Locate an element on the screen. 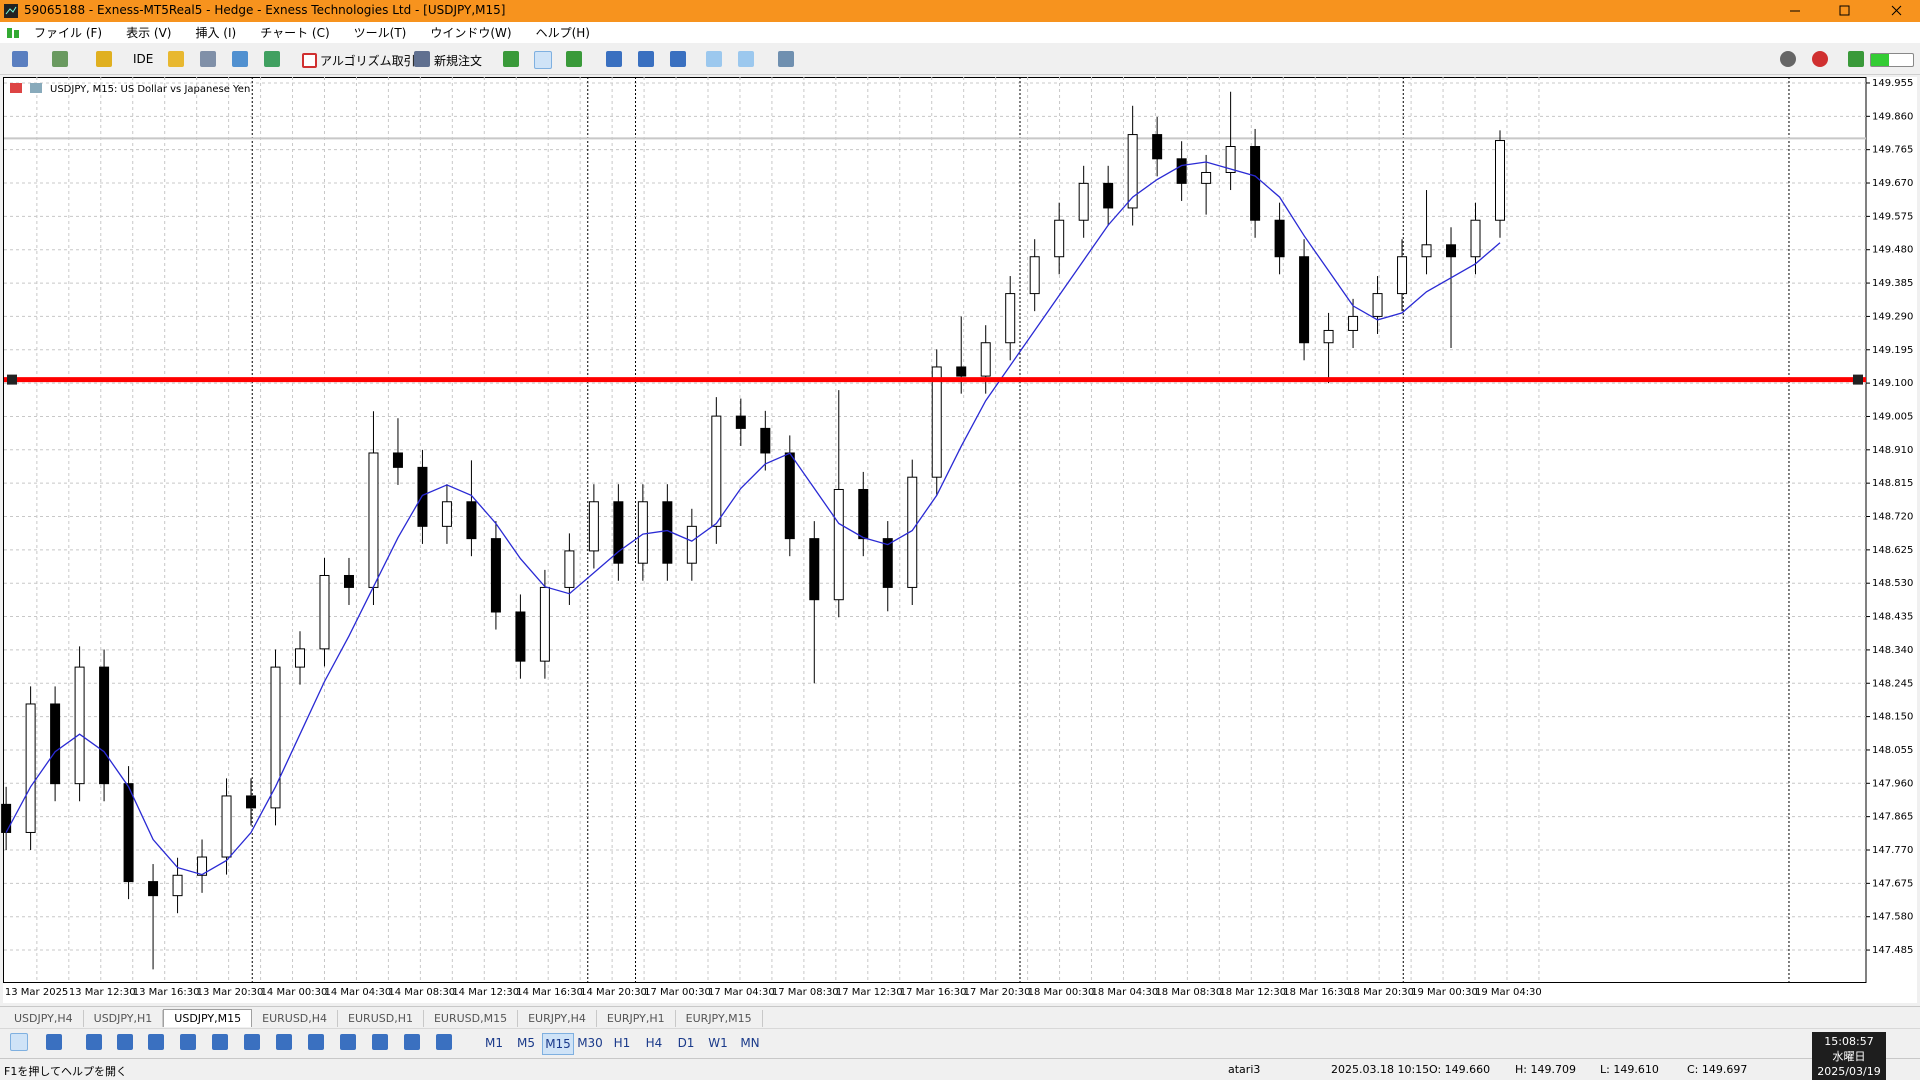 The image size is (1920, 1080). ide-button: IDE is located at coordinates (143, 59).